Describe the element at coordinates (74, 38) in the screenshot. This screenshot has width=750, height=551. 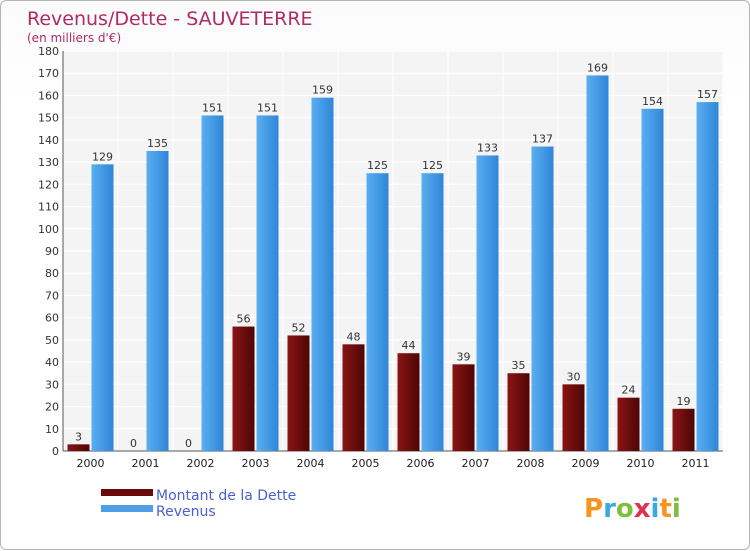
I see `chart-subtitle: (en milliers d'€)` at that location.